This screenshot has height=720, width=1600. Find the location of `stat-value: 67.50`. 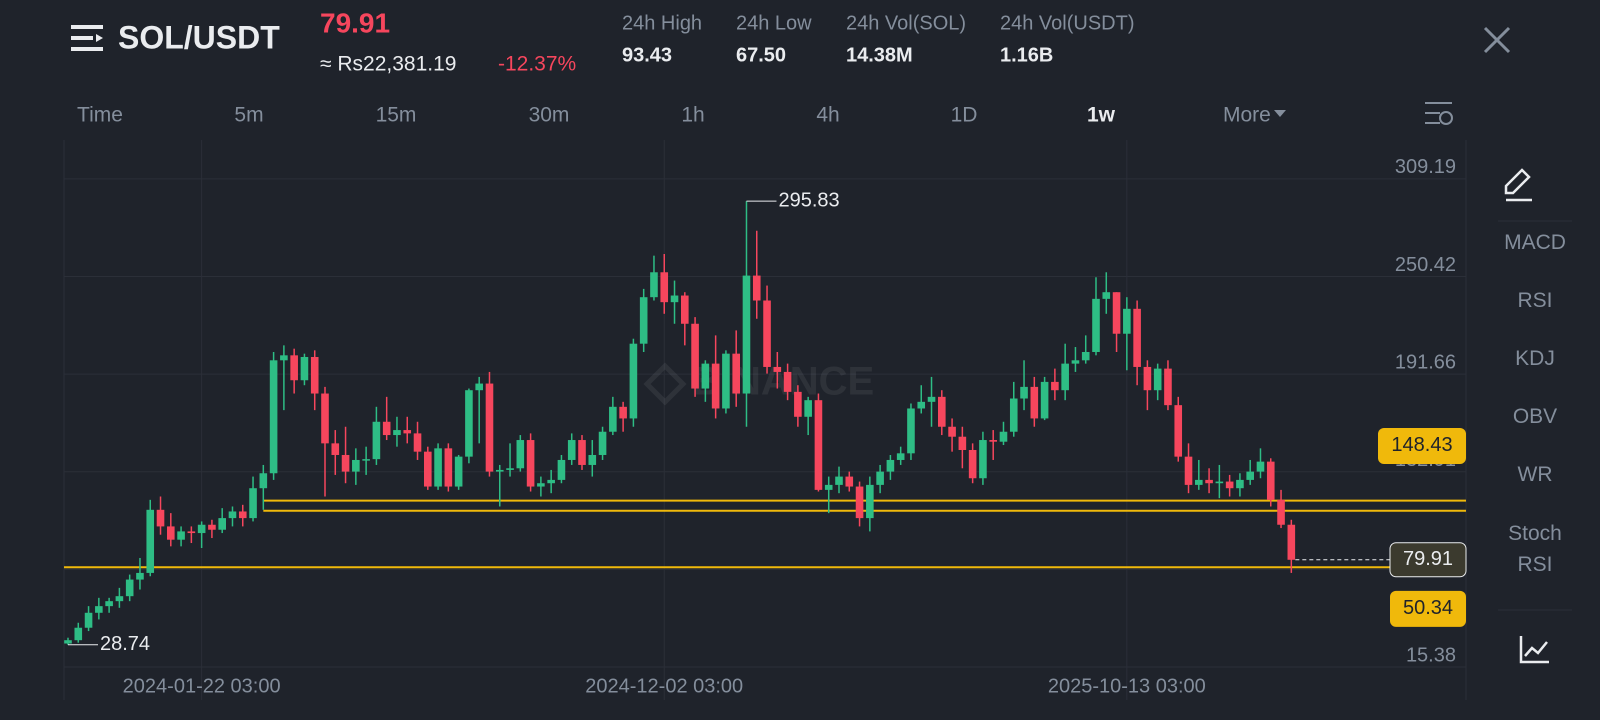

stat-value: 67.50 is located at coordinates (761, 55).